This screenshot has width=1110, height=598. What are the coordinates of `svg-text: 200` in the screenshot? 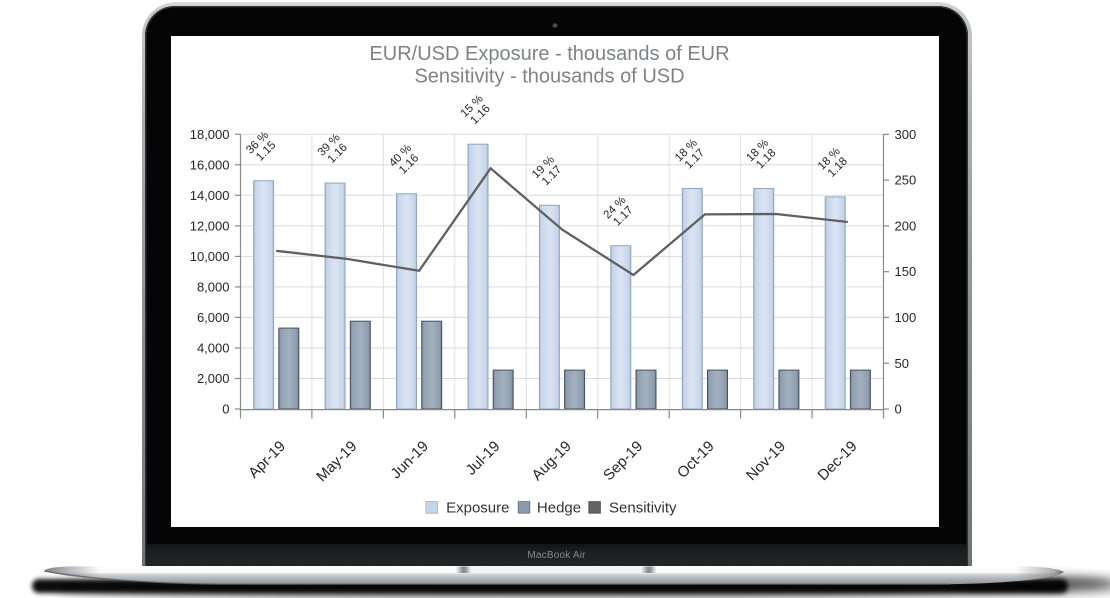 It's located at (906, 226).